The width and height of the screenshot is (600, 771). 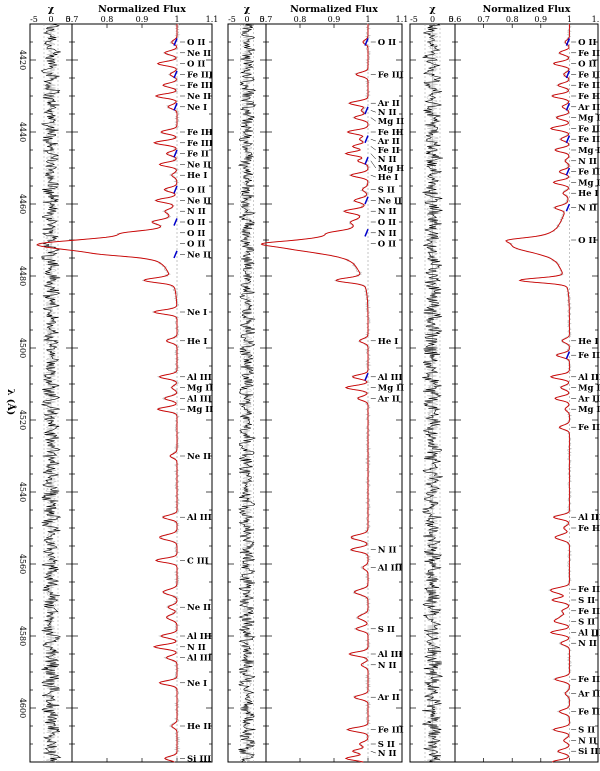 What do you see at coordinates (22, 708) in the screenshot?
I see `wl-tick-label: 4600` at bounding box center [22, 708].